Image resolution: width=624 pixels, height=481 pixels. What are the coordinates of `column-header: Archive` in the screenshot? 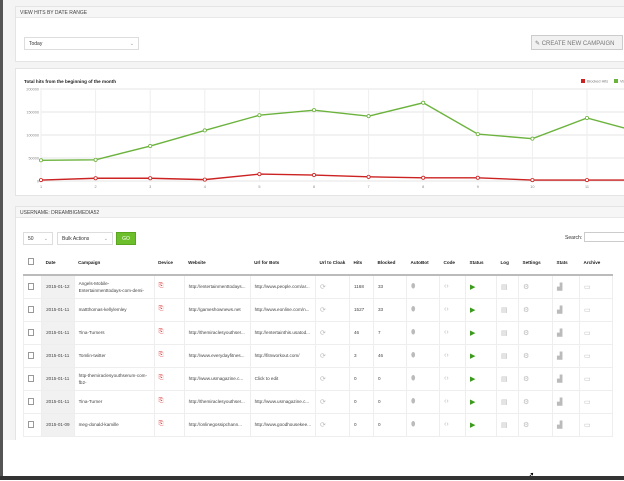 It's located at (596, 263).